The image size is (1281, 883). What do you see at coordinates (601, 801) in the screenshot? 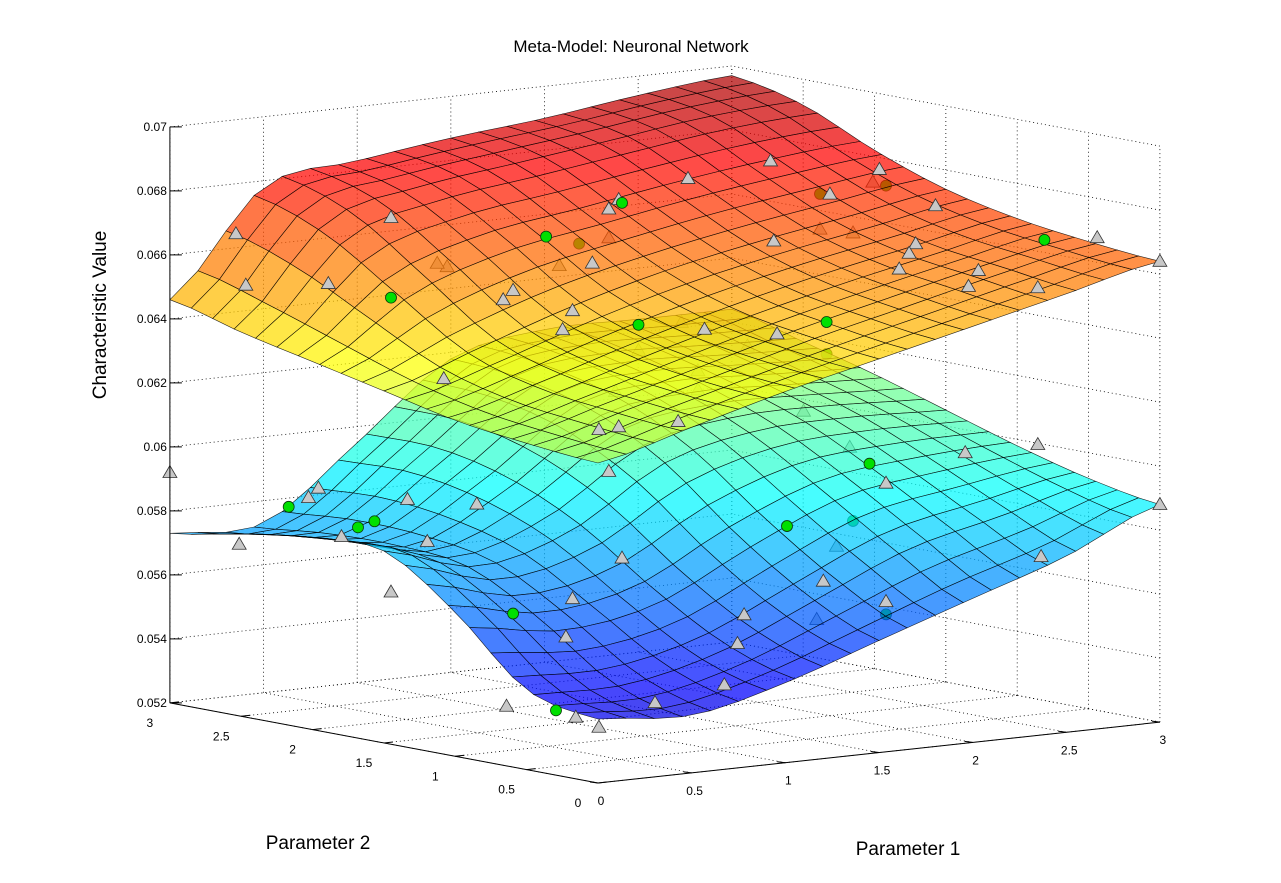
I see `x-tick-label: 0` at bounding box center [601, 801].